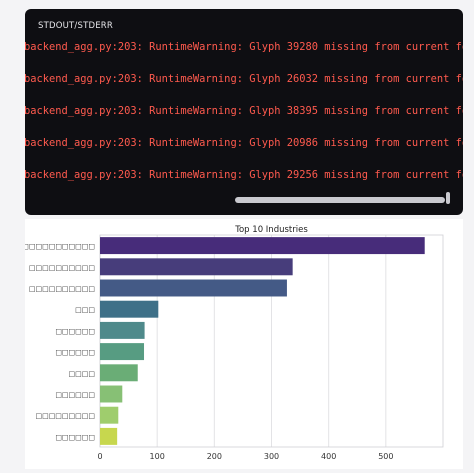  What do you see at coordinates (82, 374) in the screenshot?
I see `y-tick-label: □□□□` at bounding box center [82, 374].